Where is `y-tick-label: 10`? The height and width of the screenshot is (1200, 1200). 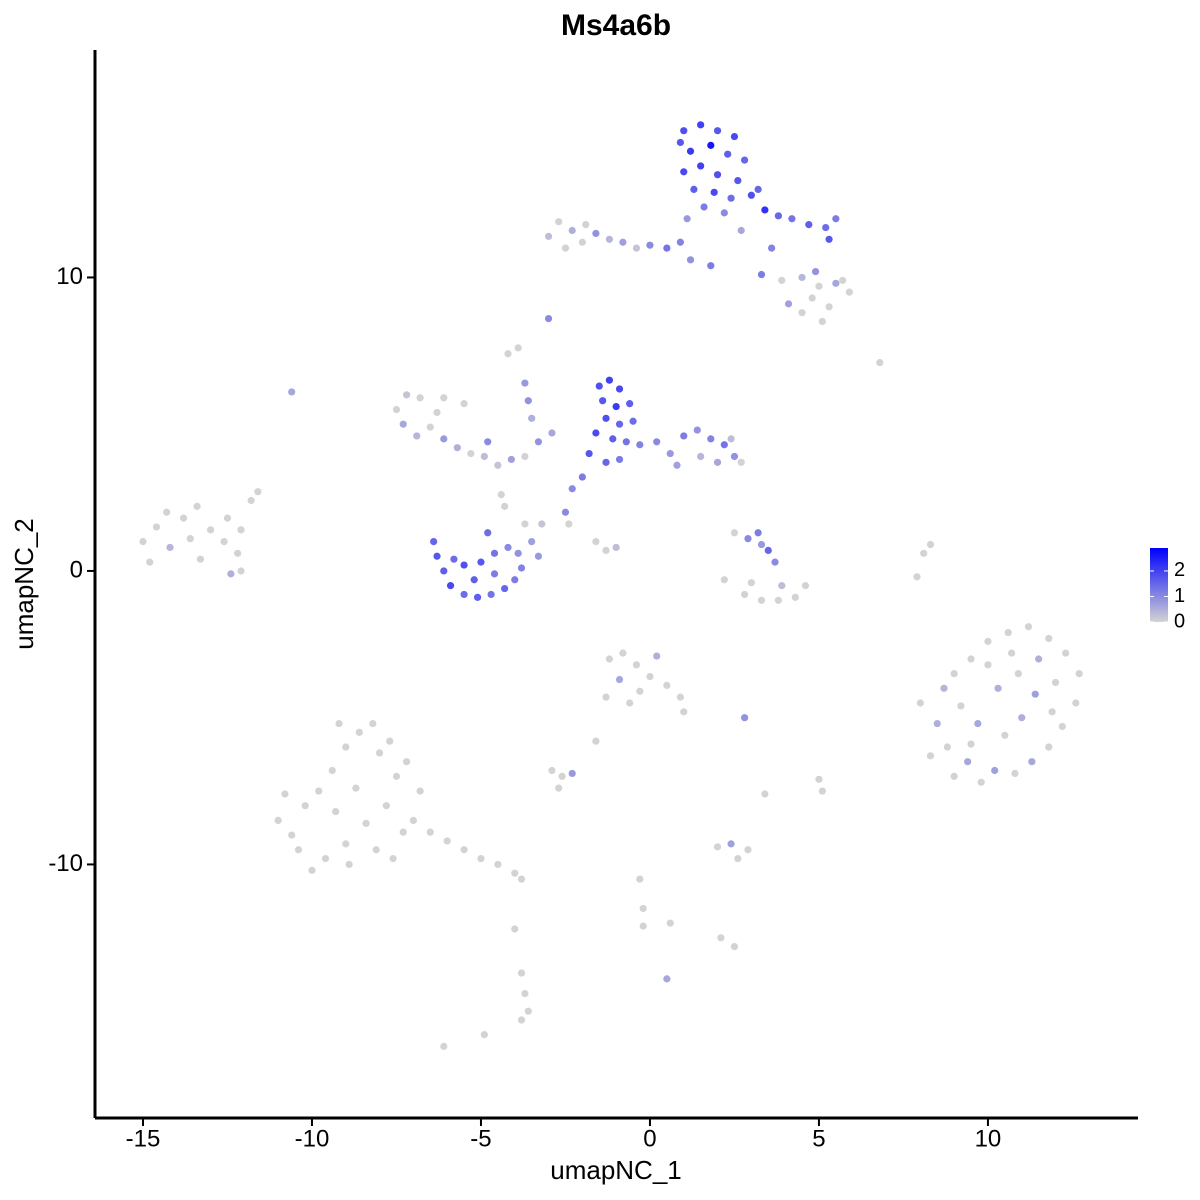 y-tick-label: 10 is located at coordinates (69, 276).